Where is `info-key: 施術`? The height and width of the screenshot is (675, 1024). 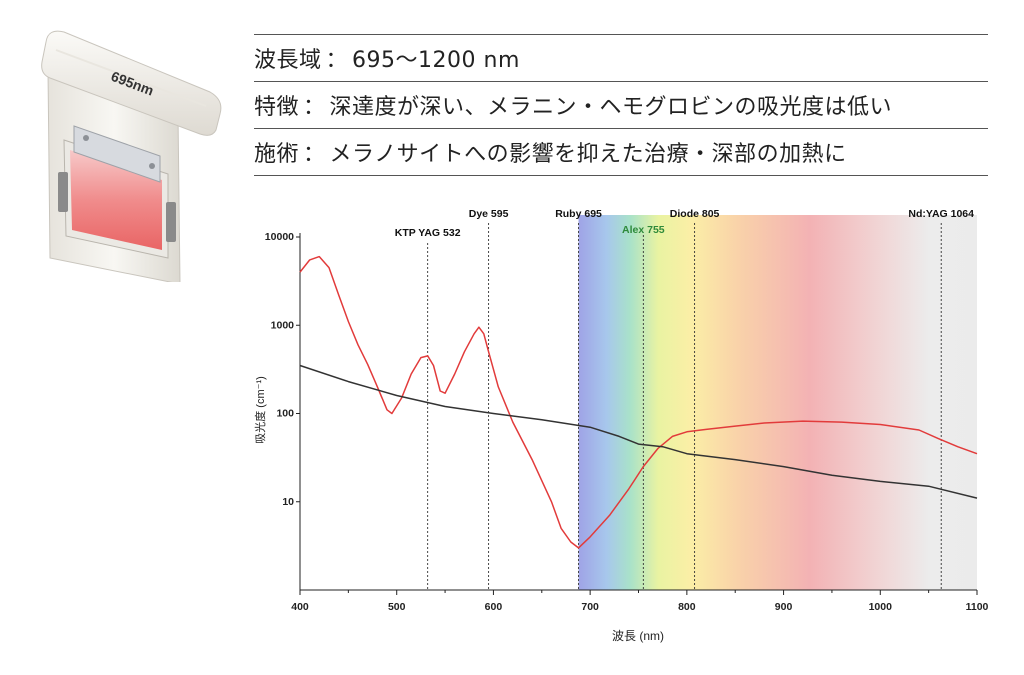
info-key: 施術 is located at coordinates (277, 154).